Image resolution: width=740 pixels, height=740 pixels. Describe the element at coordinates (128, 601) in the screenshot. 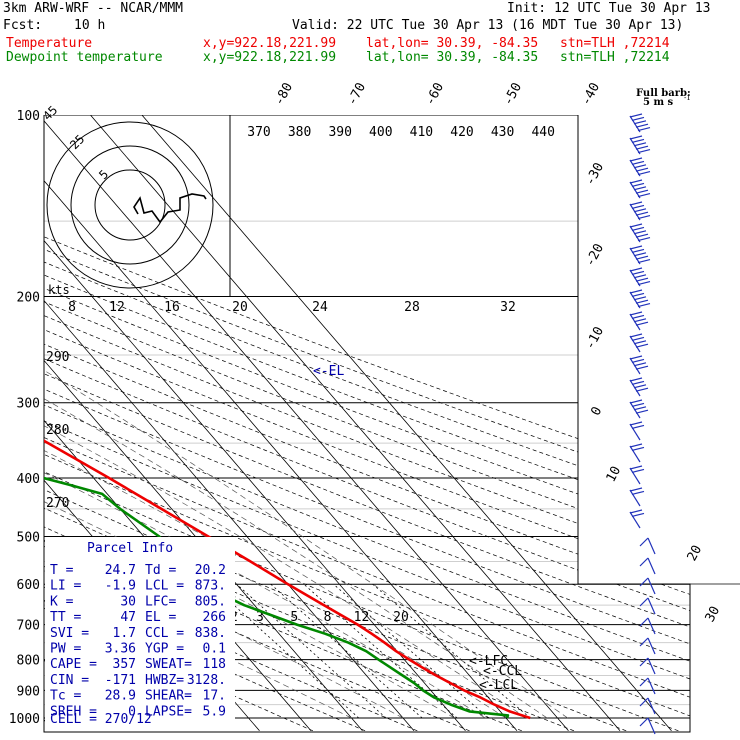

I see `parcel-value: 30` at that location.